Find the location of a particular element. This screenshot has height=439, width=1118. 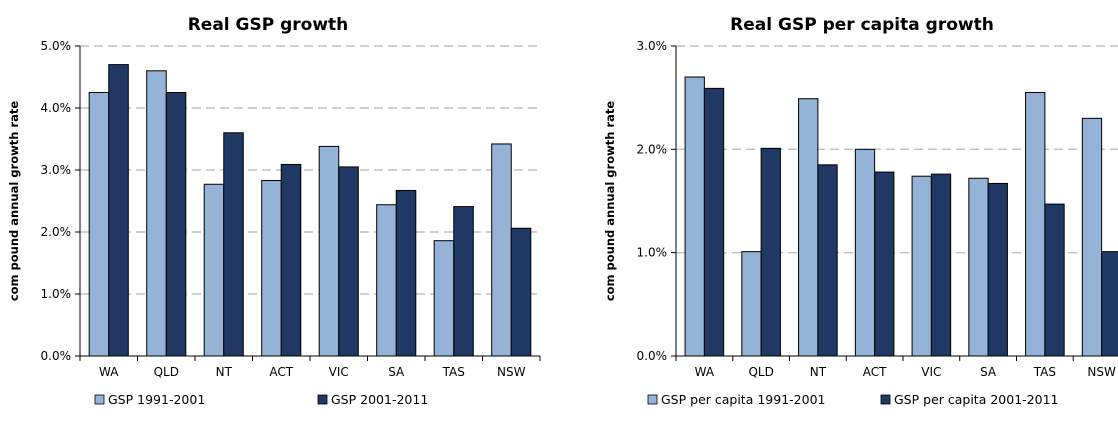

legend-label: GSP per capita 1991-2001 is located at coordinates (743, 399).